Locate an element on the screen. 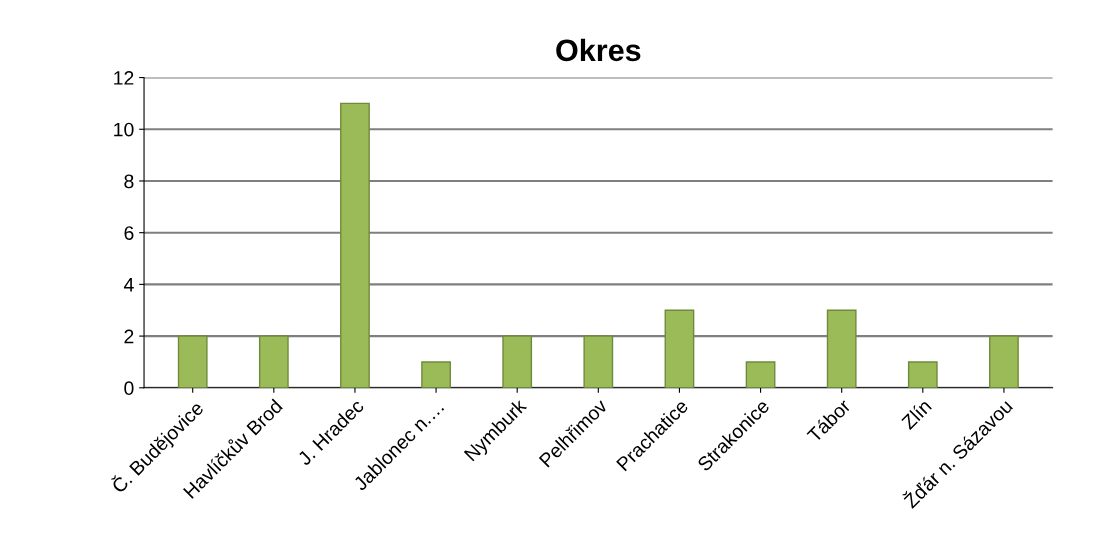 This screenshot has height=554, width=1108. y-tick-label: 12 is located at coordinates (124, 78).